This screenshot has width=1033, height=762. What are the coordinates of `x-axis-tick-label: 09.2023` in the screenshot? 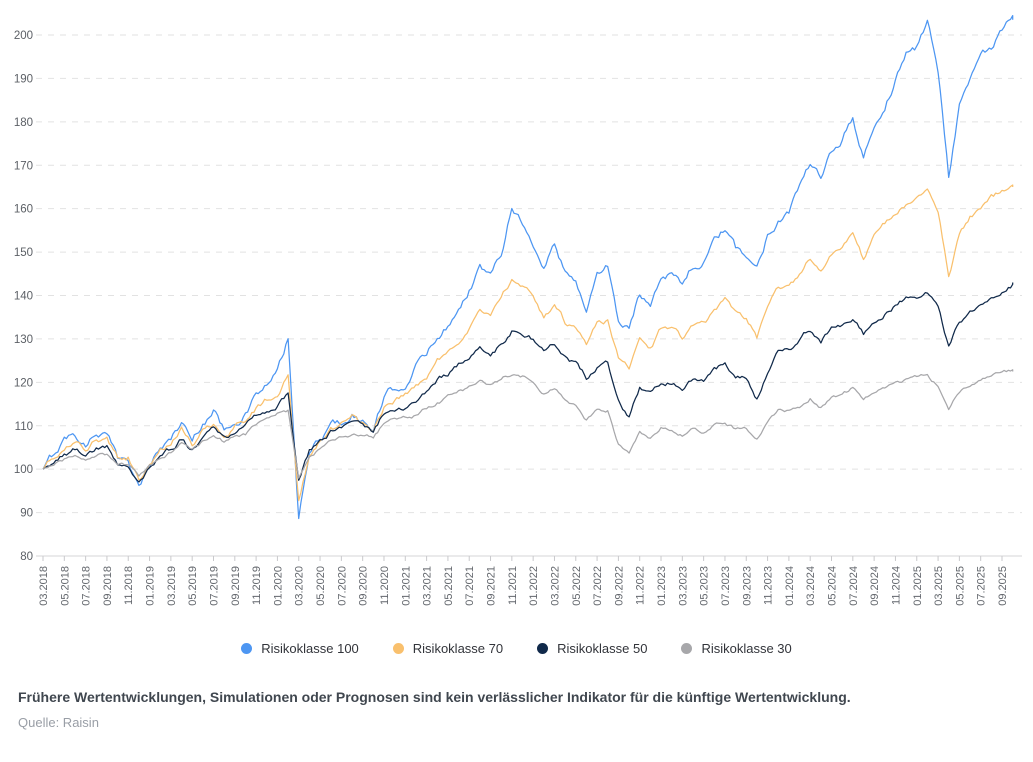 It's located at (747, 586).